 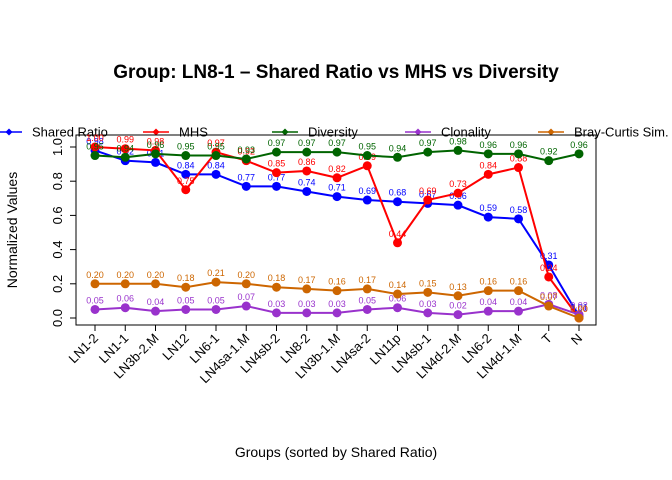 What do you see at coordinates (488, 208) in the screenshot?
I see `data-label: 0.59` at bounding box center [488, 208].